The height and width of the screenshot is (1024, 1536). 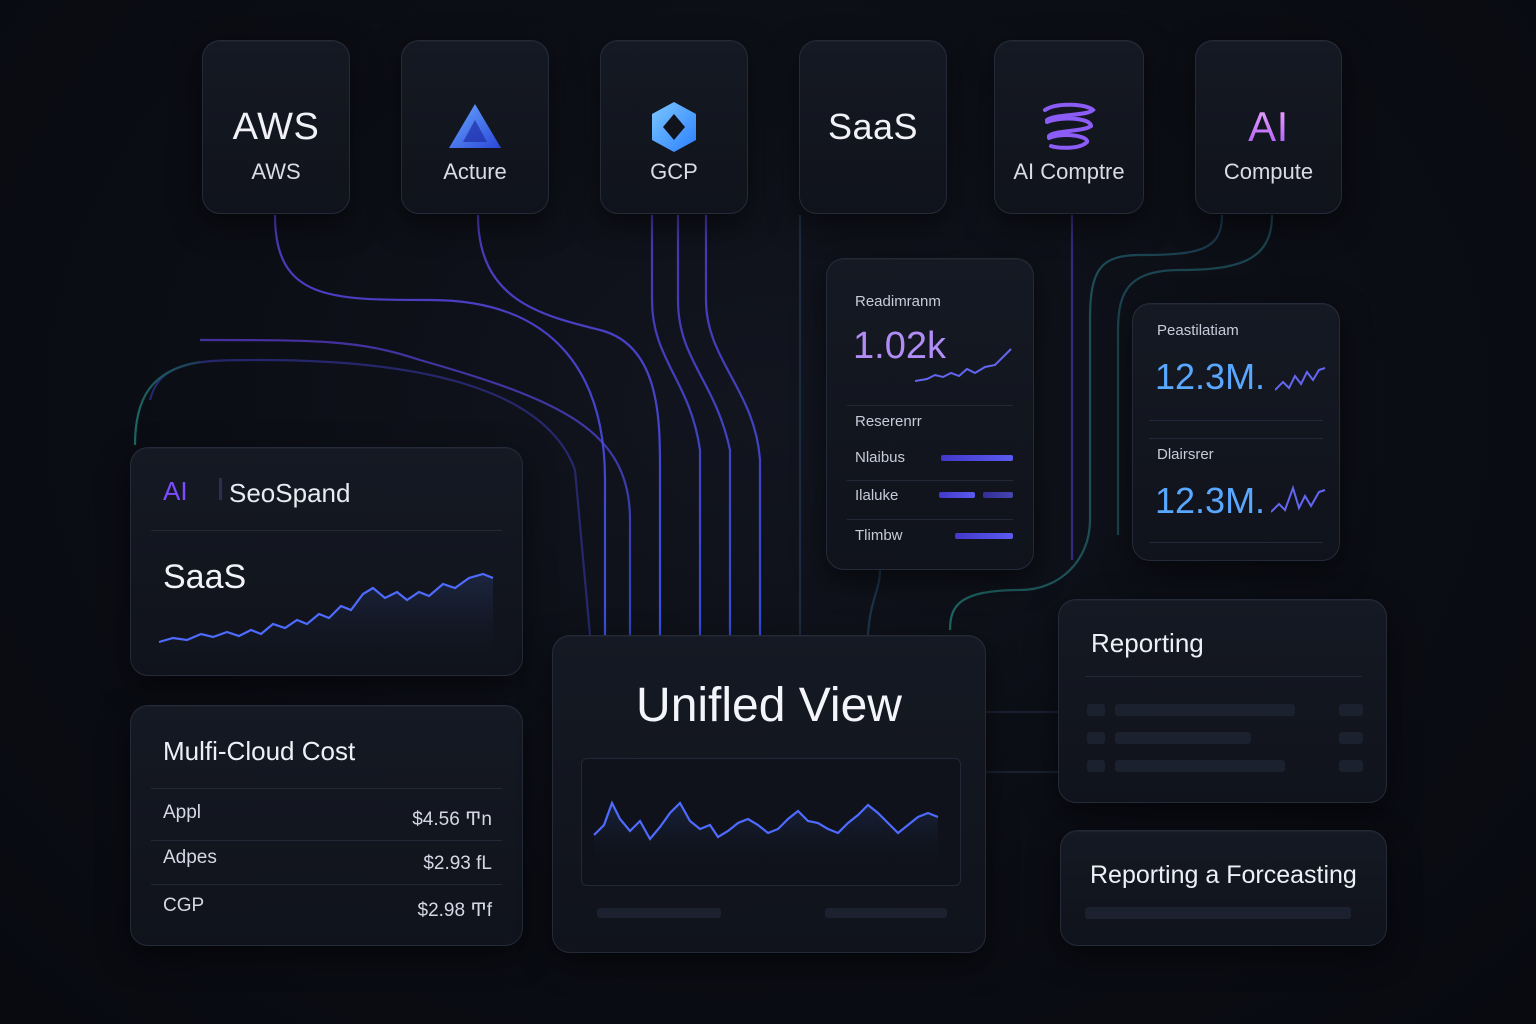 I want to click on ai-swirl-icon, so click(x=1069, y=126).